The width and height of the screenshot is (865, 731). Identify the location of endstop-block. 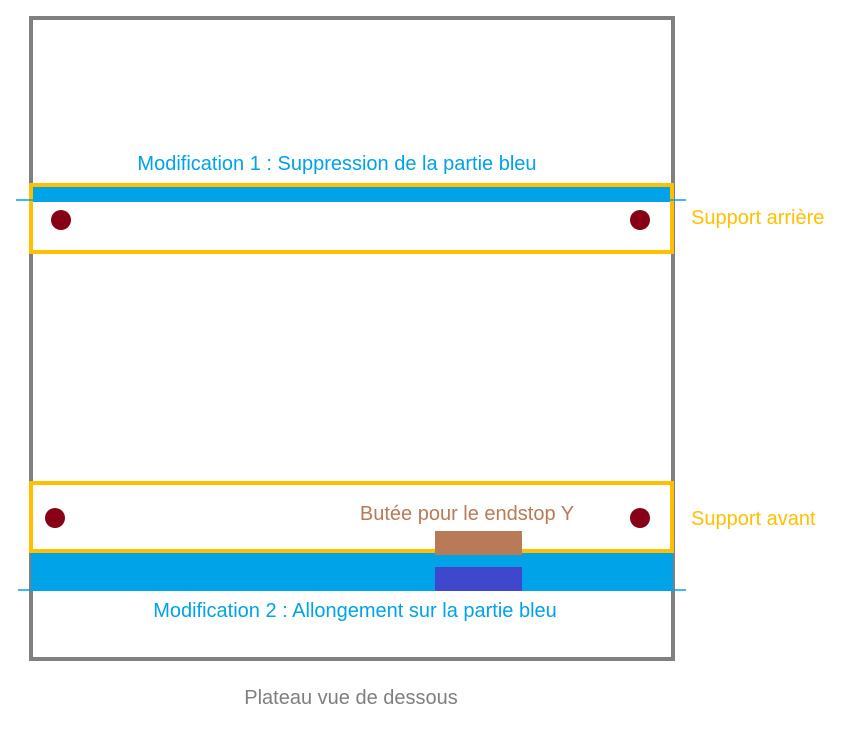
(478, 543).